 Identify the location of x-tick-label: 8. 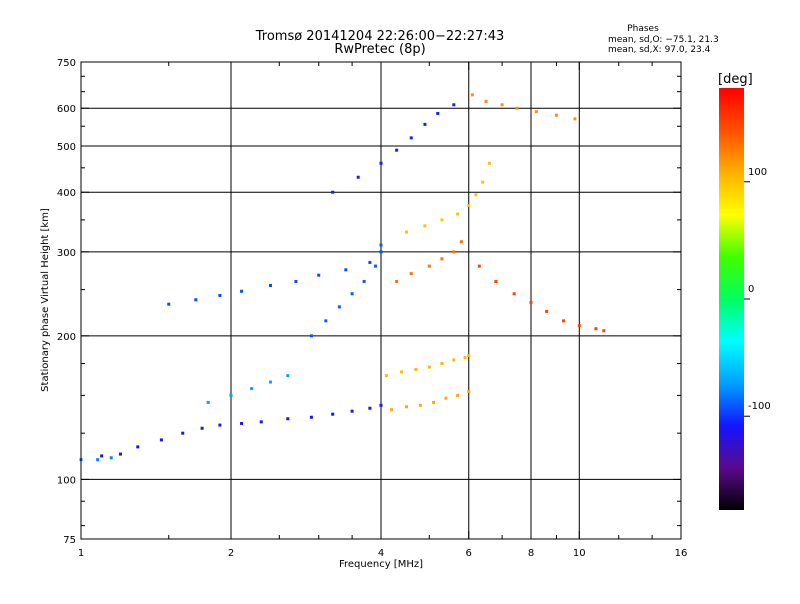
(531, 553).